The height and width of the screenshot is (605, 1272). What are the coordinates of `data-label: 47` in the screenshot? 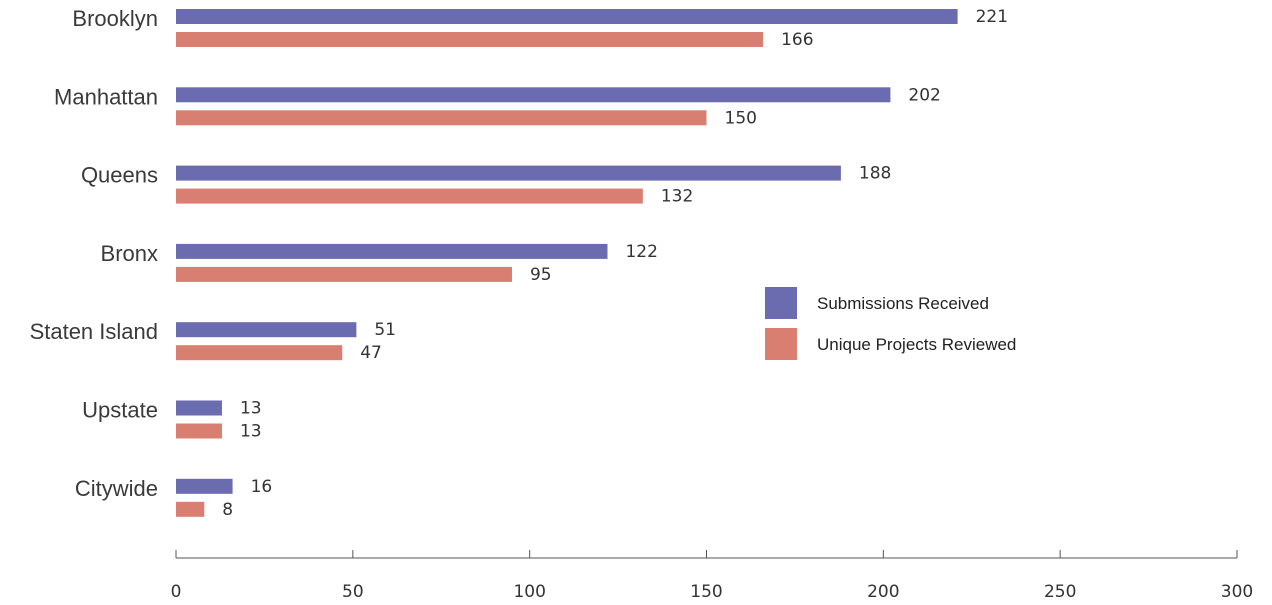 It's located at (371, 353).